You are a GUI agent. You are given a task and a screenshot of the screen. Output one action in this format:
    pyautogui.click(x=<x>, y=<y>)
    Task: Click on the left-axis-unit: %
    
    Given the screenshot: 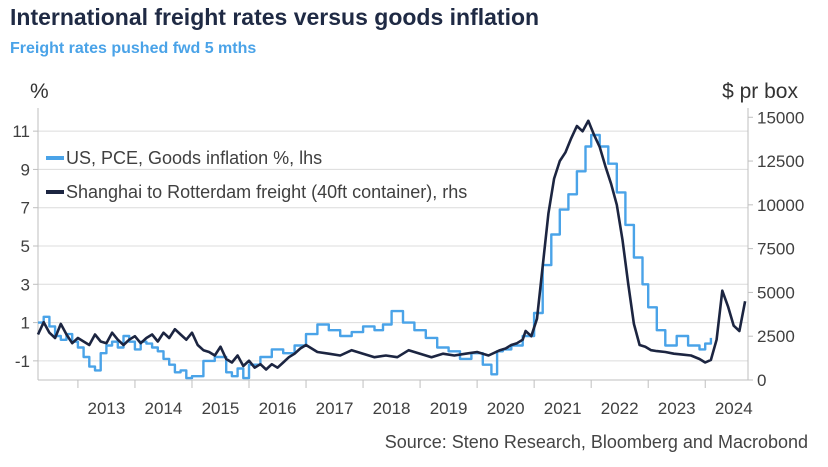 What is the action you would take?
    pyautogui.click(x=39, y=91)
    